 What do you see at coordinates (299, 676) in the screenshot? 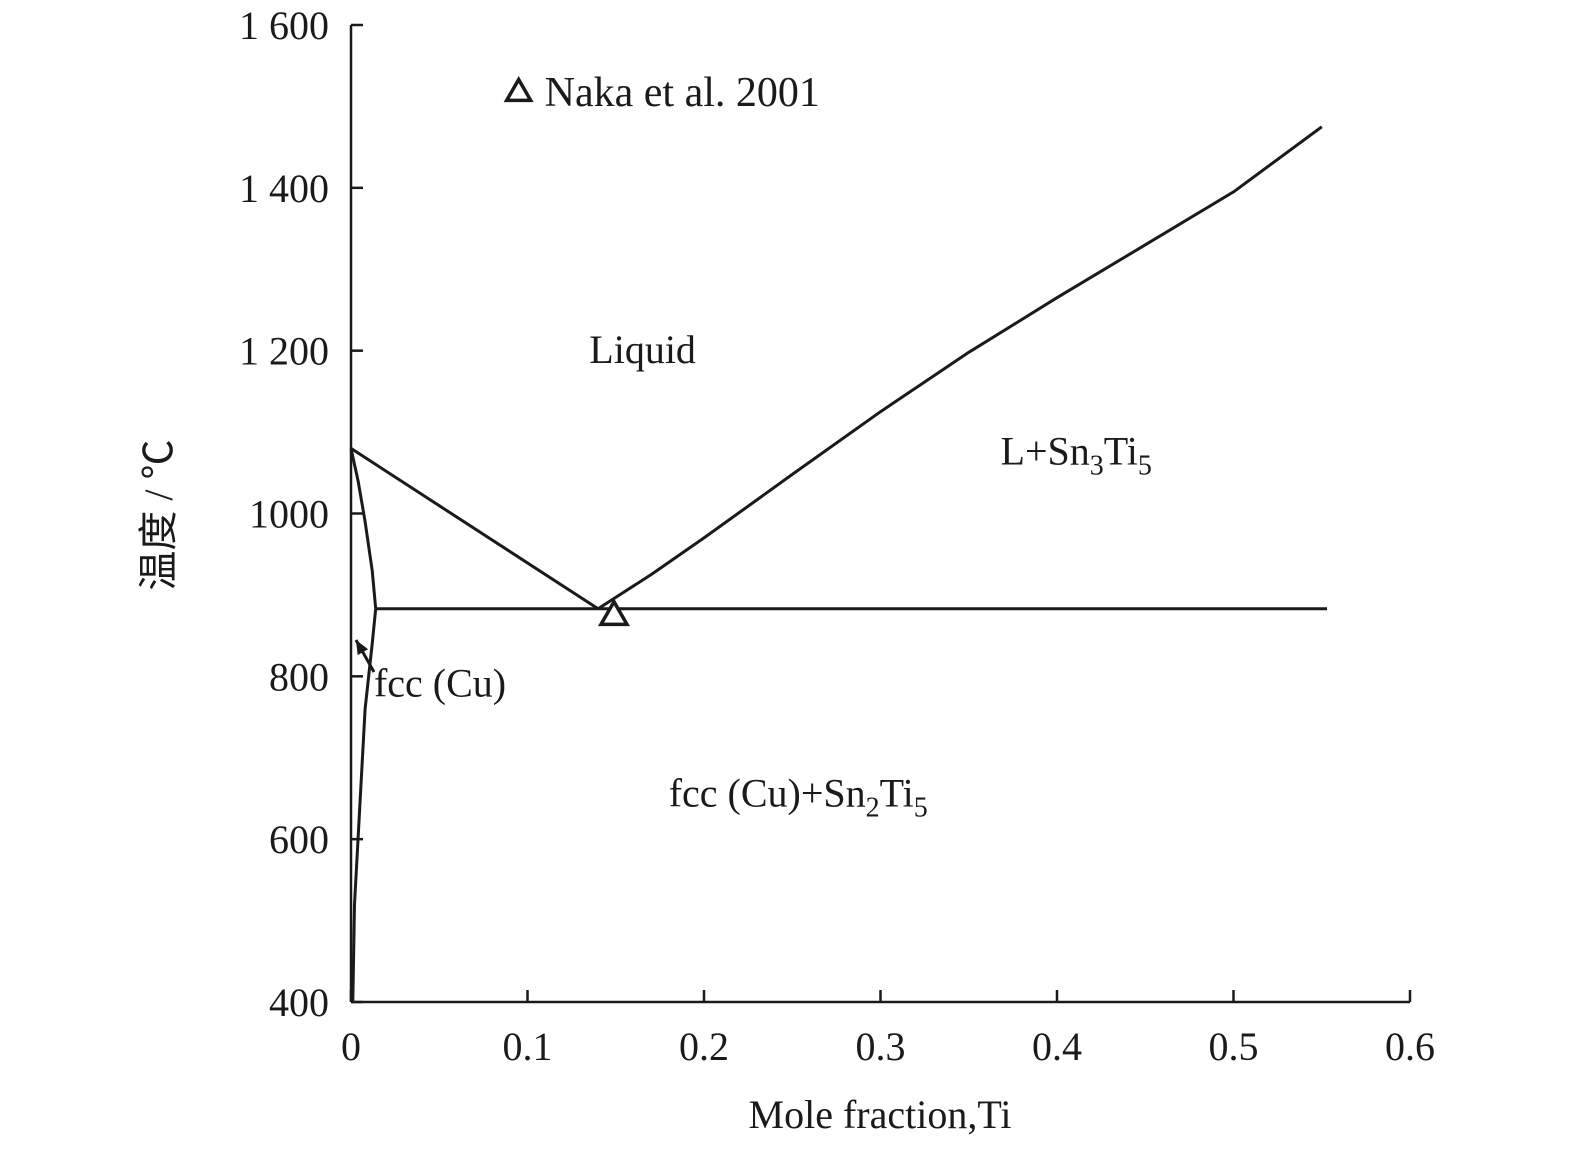
I see `y-tick-label: 800` at bounding box center [299, 676].